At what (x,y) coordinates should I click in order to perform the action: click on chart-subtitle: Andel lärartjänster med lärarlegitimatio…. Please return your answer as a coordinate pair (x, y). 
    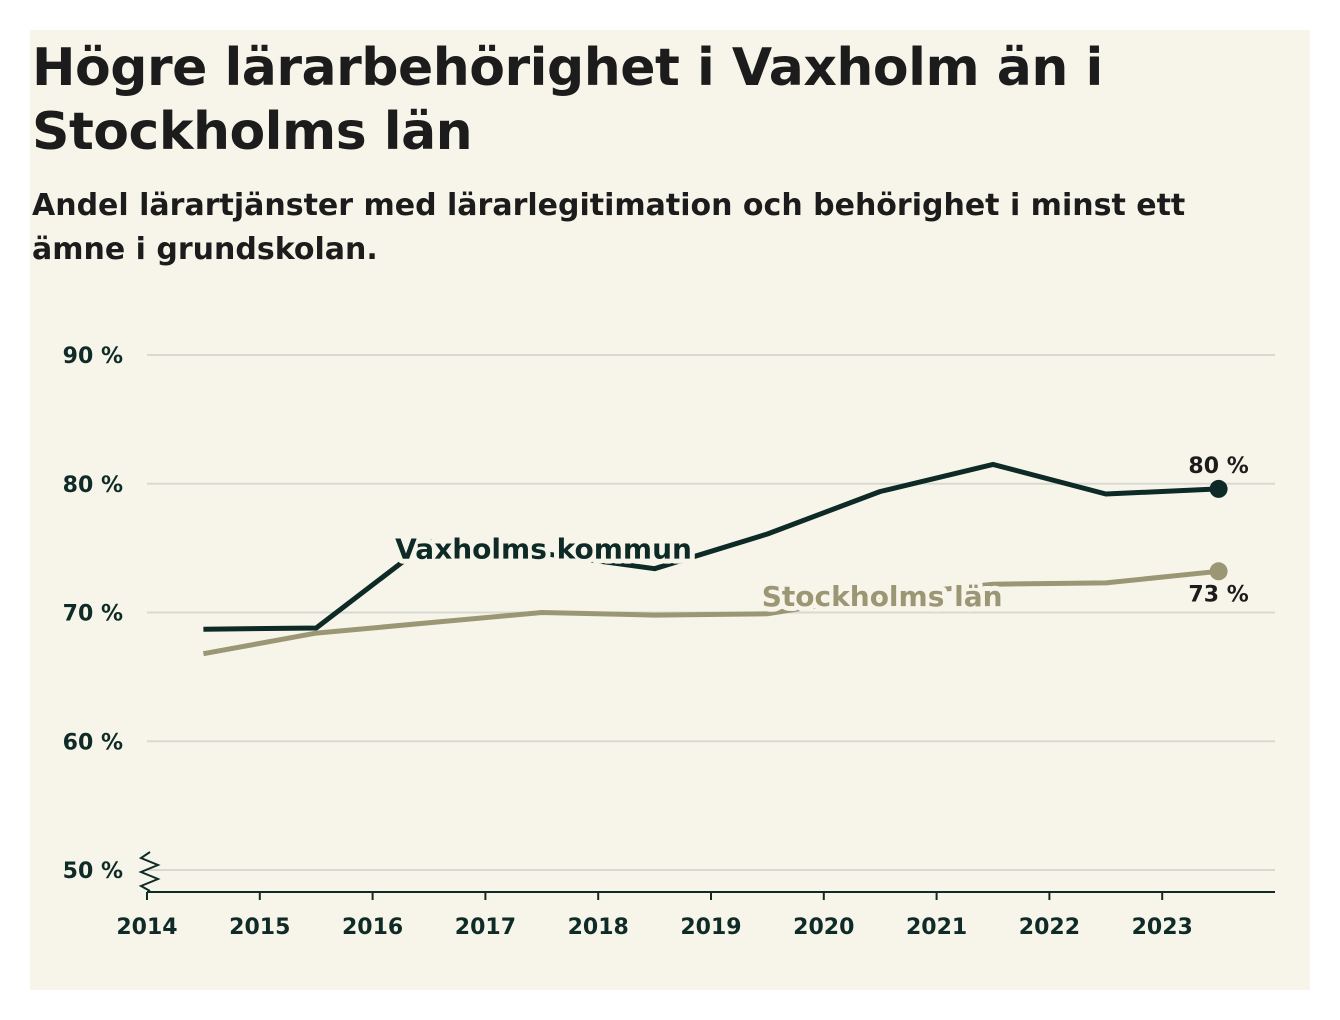
    Looking at the image, I should click on (609, 227).